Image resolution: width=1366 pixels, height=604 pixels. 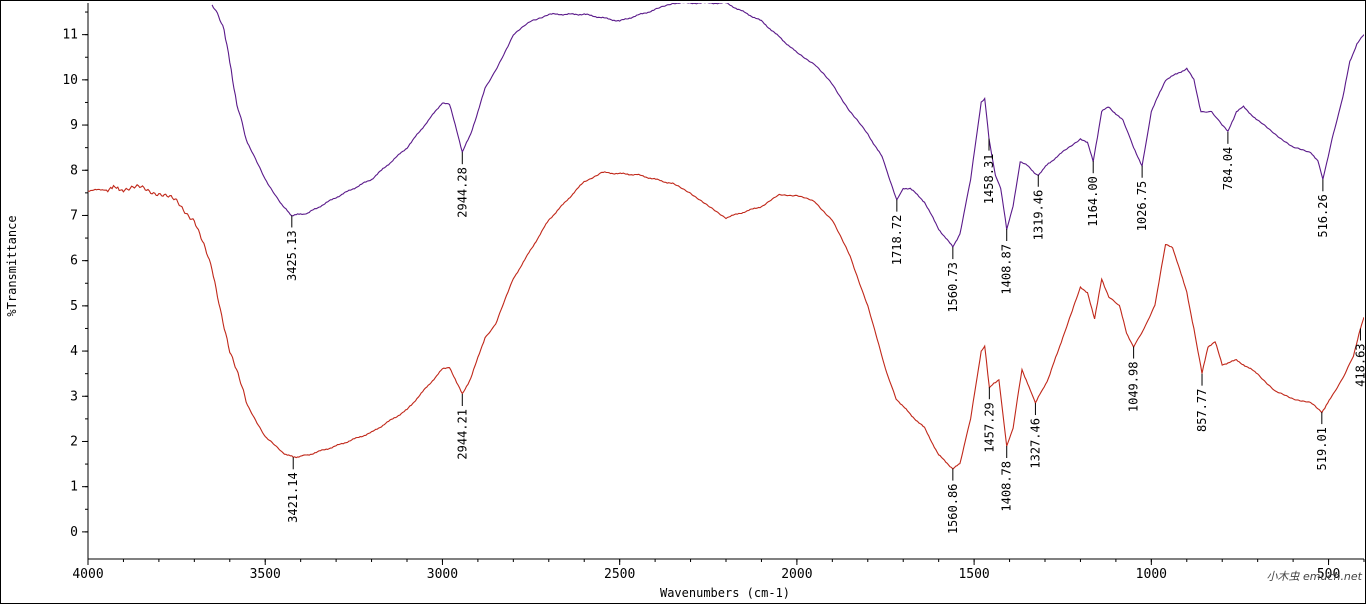 I want to click on x-tick-label: 2500, so click(x=619, y=574).